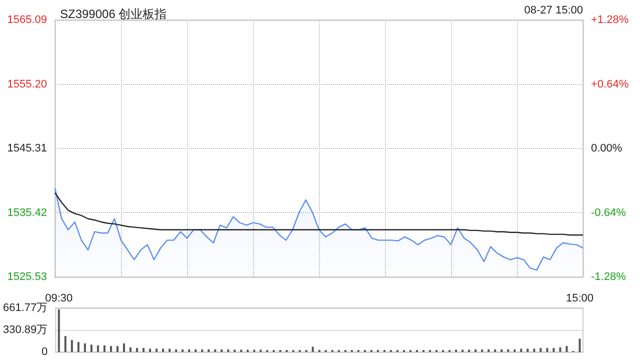 This screenshot has height=360, width=640. Describe the element at coordinates (27, 84) in the screenshot. I see `y-tick-label: 1555.20` at that location.